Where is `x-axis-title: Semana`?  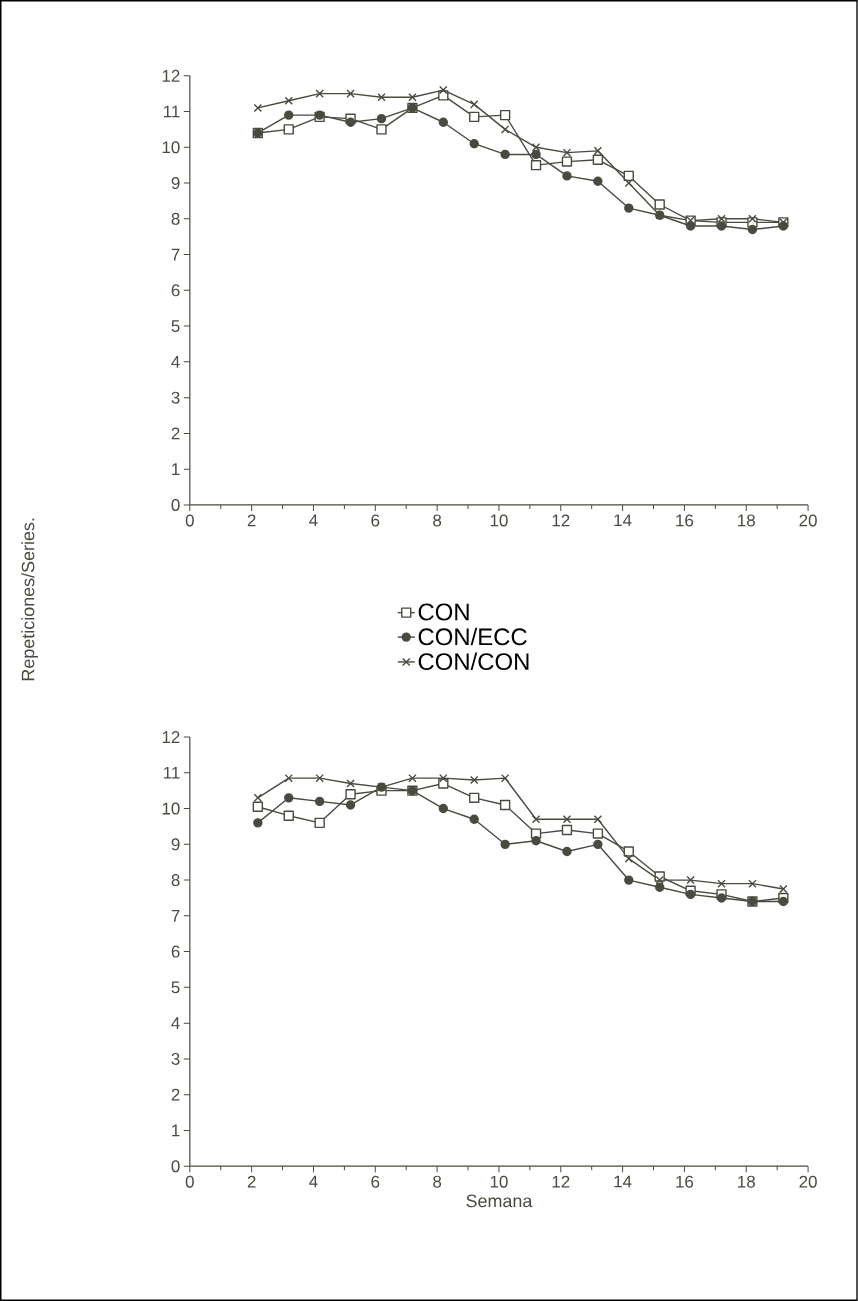
x-axis-title: Semana is located at coordinates (499, 1201).